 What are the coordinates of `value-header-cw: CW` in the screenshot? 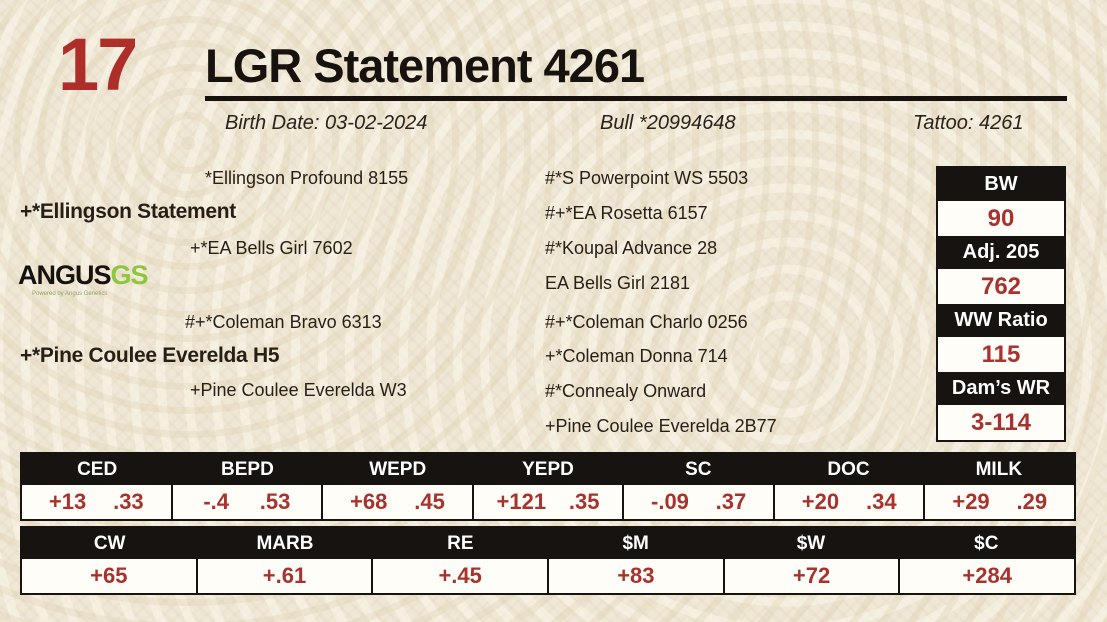 It's located at (109, 543).